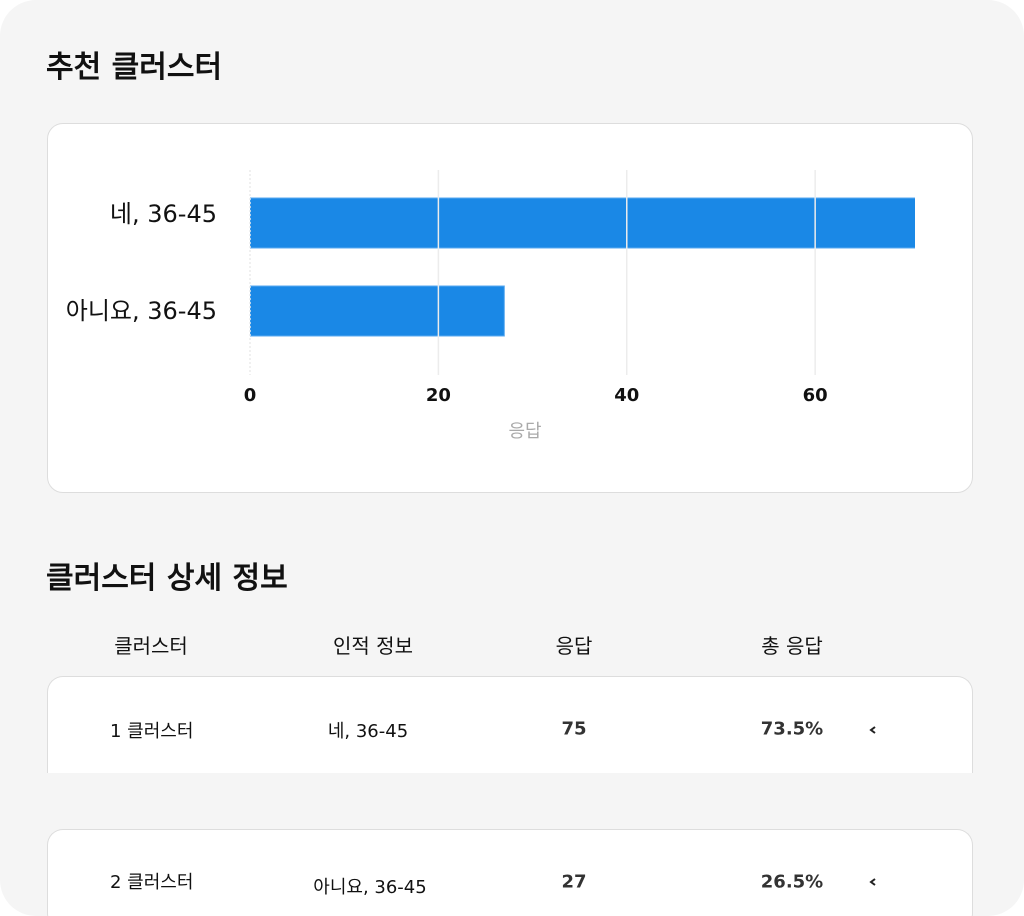 The height and width of the screenshot is (916, 1024). Describe the element at coordinates (574, 882) in the screenshot. I see `cell: 27` at that location.